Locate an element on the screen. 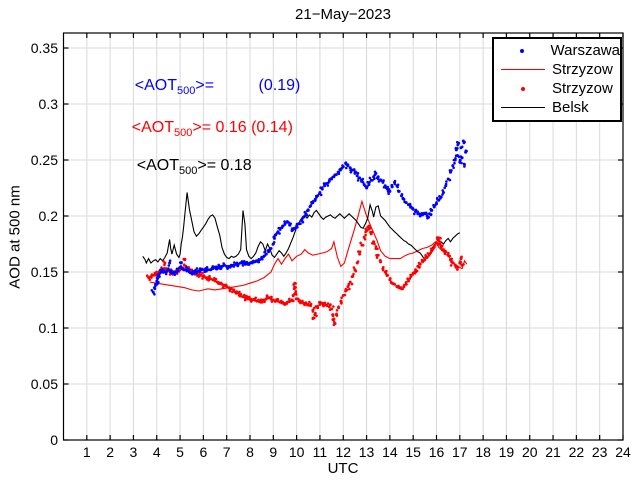  chart-title: 21−May−2023 is located at coordinates (343, 14).